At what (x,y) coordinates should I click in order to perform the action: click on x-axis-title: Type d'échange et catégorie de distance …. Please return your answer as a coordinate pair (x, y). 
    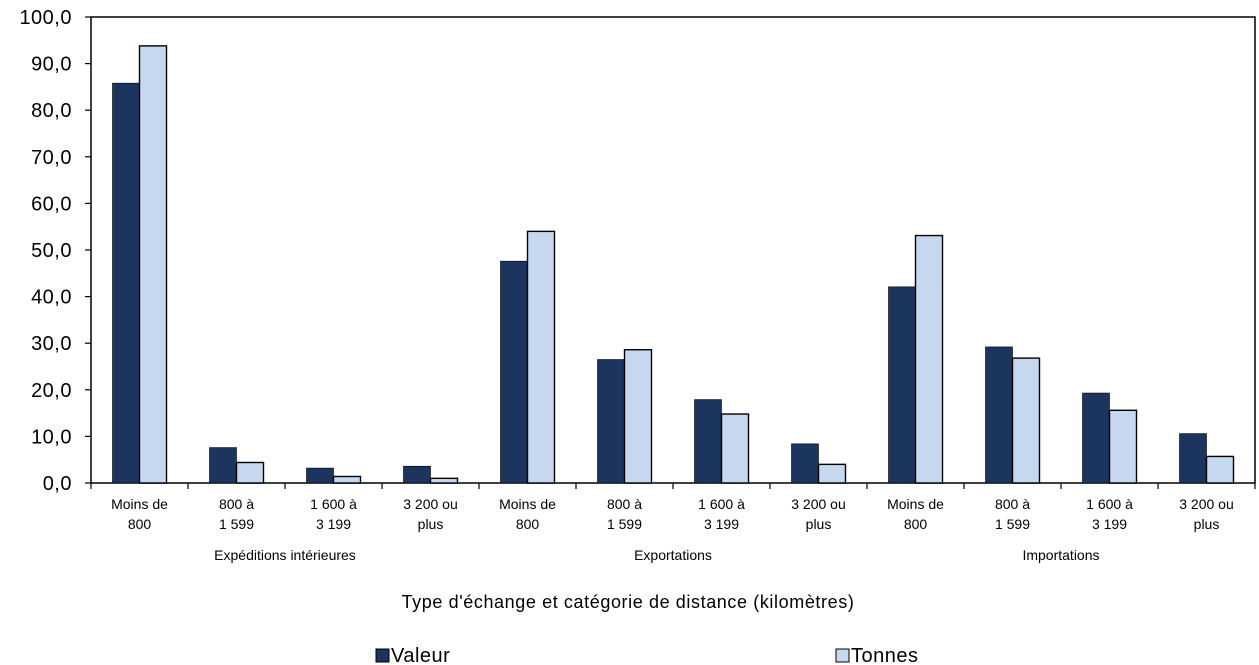
    Looking at the image, I should click on (628, 602).